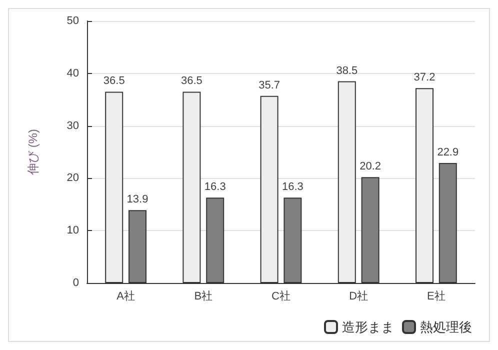  I want to click on legend-label: 熱処理後, so click(446, 327).